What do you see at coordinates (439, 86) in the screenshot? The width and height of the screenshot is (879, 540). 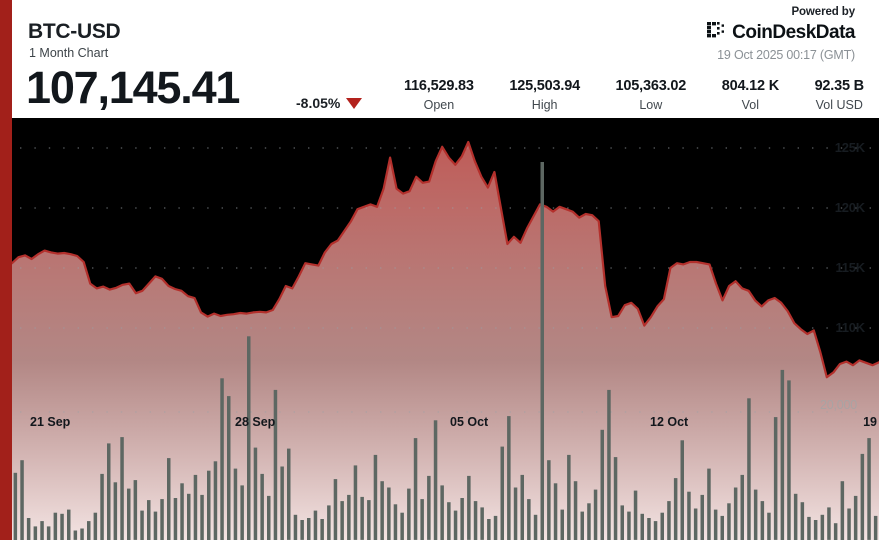 I see `stat-value: 116,529.83` at bounding box center [439, 86].